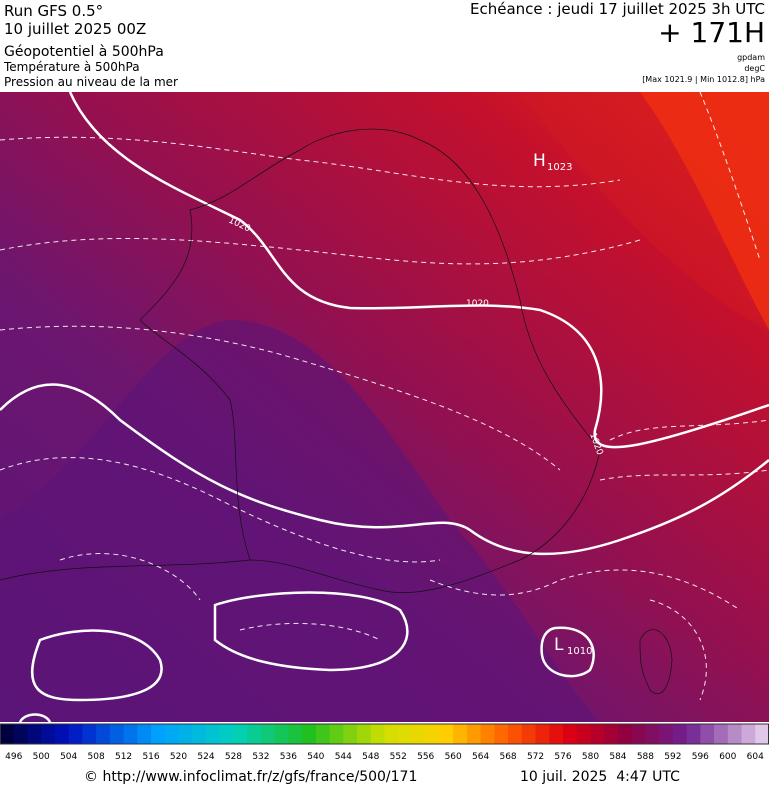 This screenshot has height=790, width=769. Describe the element at coordinates (672, 757) in the screenshot. I see `colorbar-label: 592` at that location.